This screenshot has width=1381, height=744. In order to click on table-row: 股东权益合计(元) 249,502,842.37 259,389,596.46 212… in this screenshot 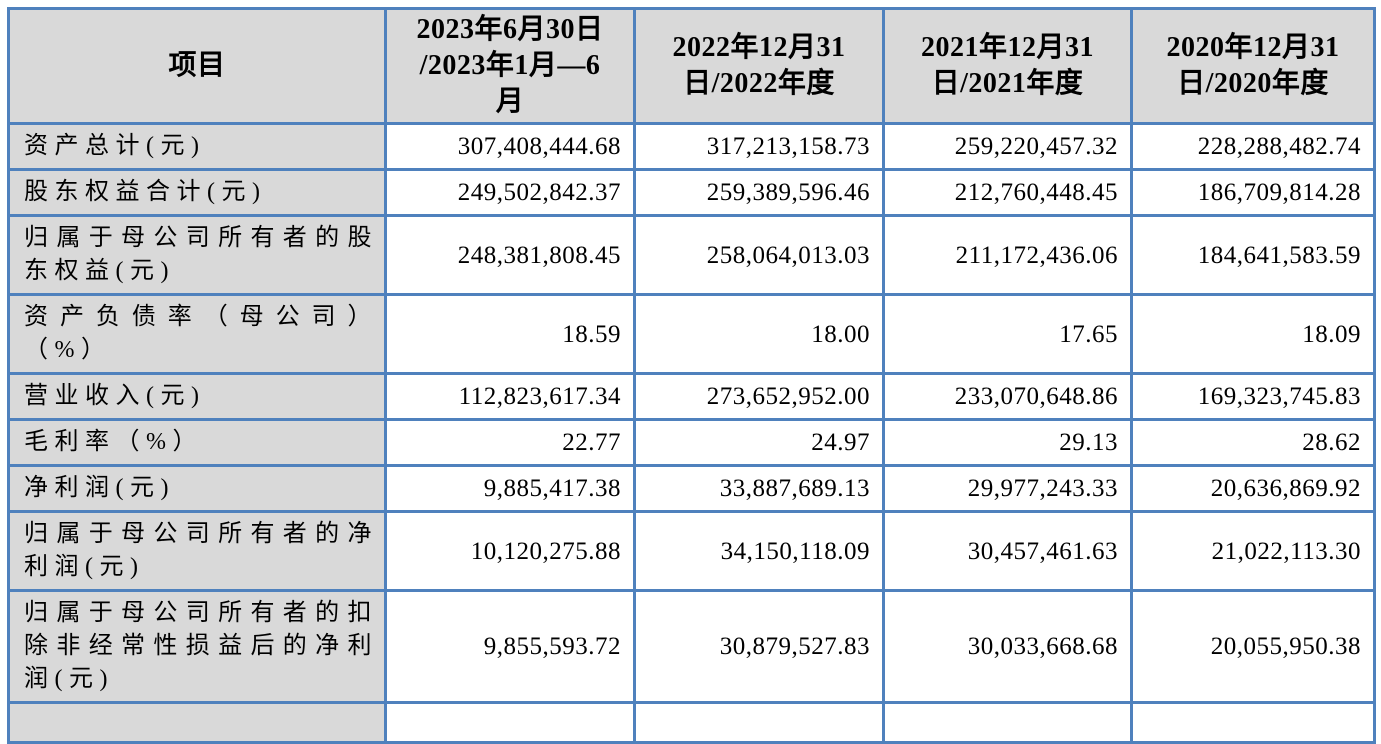, I will do `click(691, 192)`.